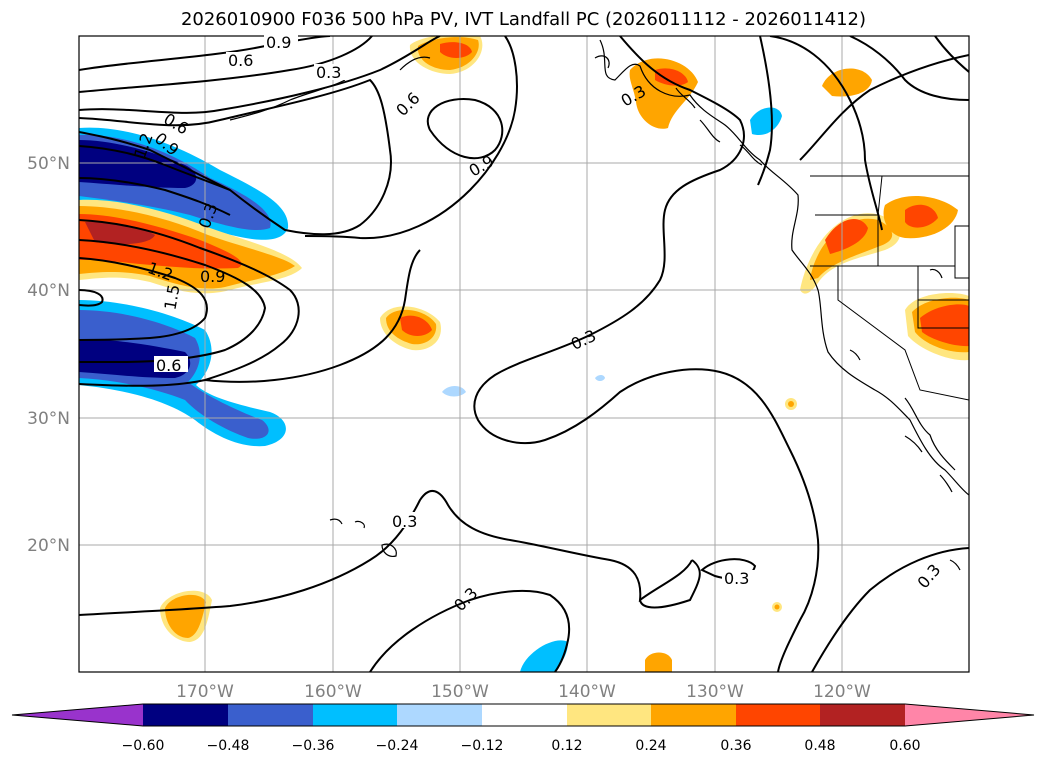 This screenshot has height=765, width=1047. What do you see at coordinates (205, 692) in the screenshot?
I see `lon-label: 170°W` at bounding box center [205, 692].